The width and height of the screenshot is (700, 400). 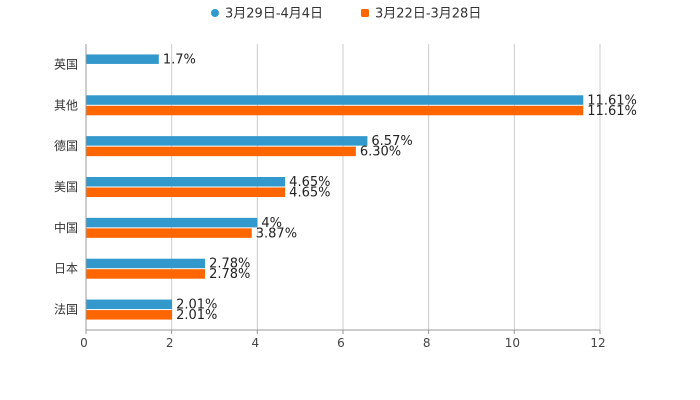 What do you see at coordinates (66, 145) in the screenshot?
I see `y-category-label: 德国` at bounding box center [66, 145].